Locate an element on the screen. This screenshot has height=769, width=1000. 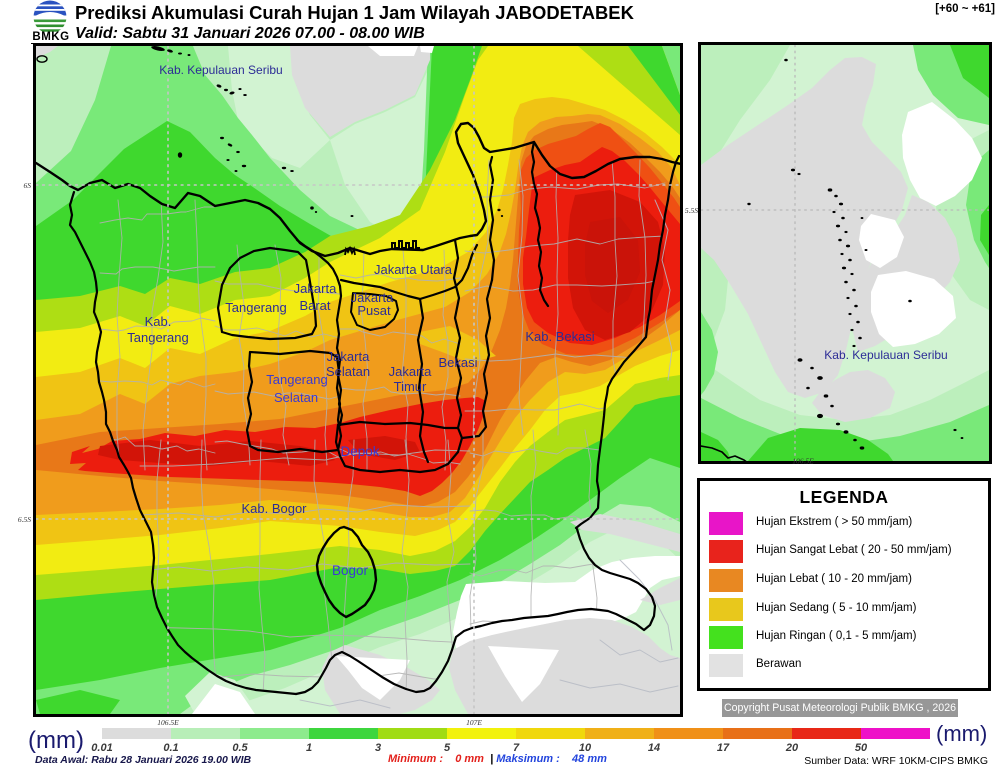
svg-text: Kab. Bogor is located at coordinates (274, 508).